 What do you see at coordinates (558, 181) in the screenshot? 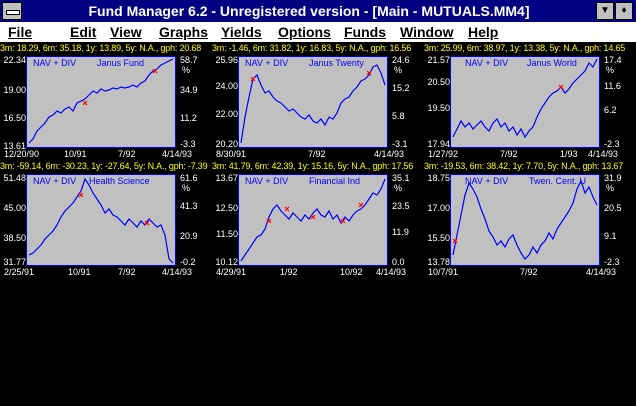
I see `legend-fund-name: Twen. Cent. U` at bounding box center [558, 181].